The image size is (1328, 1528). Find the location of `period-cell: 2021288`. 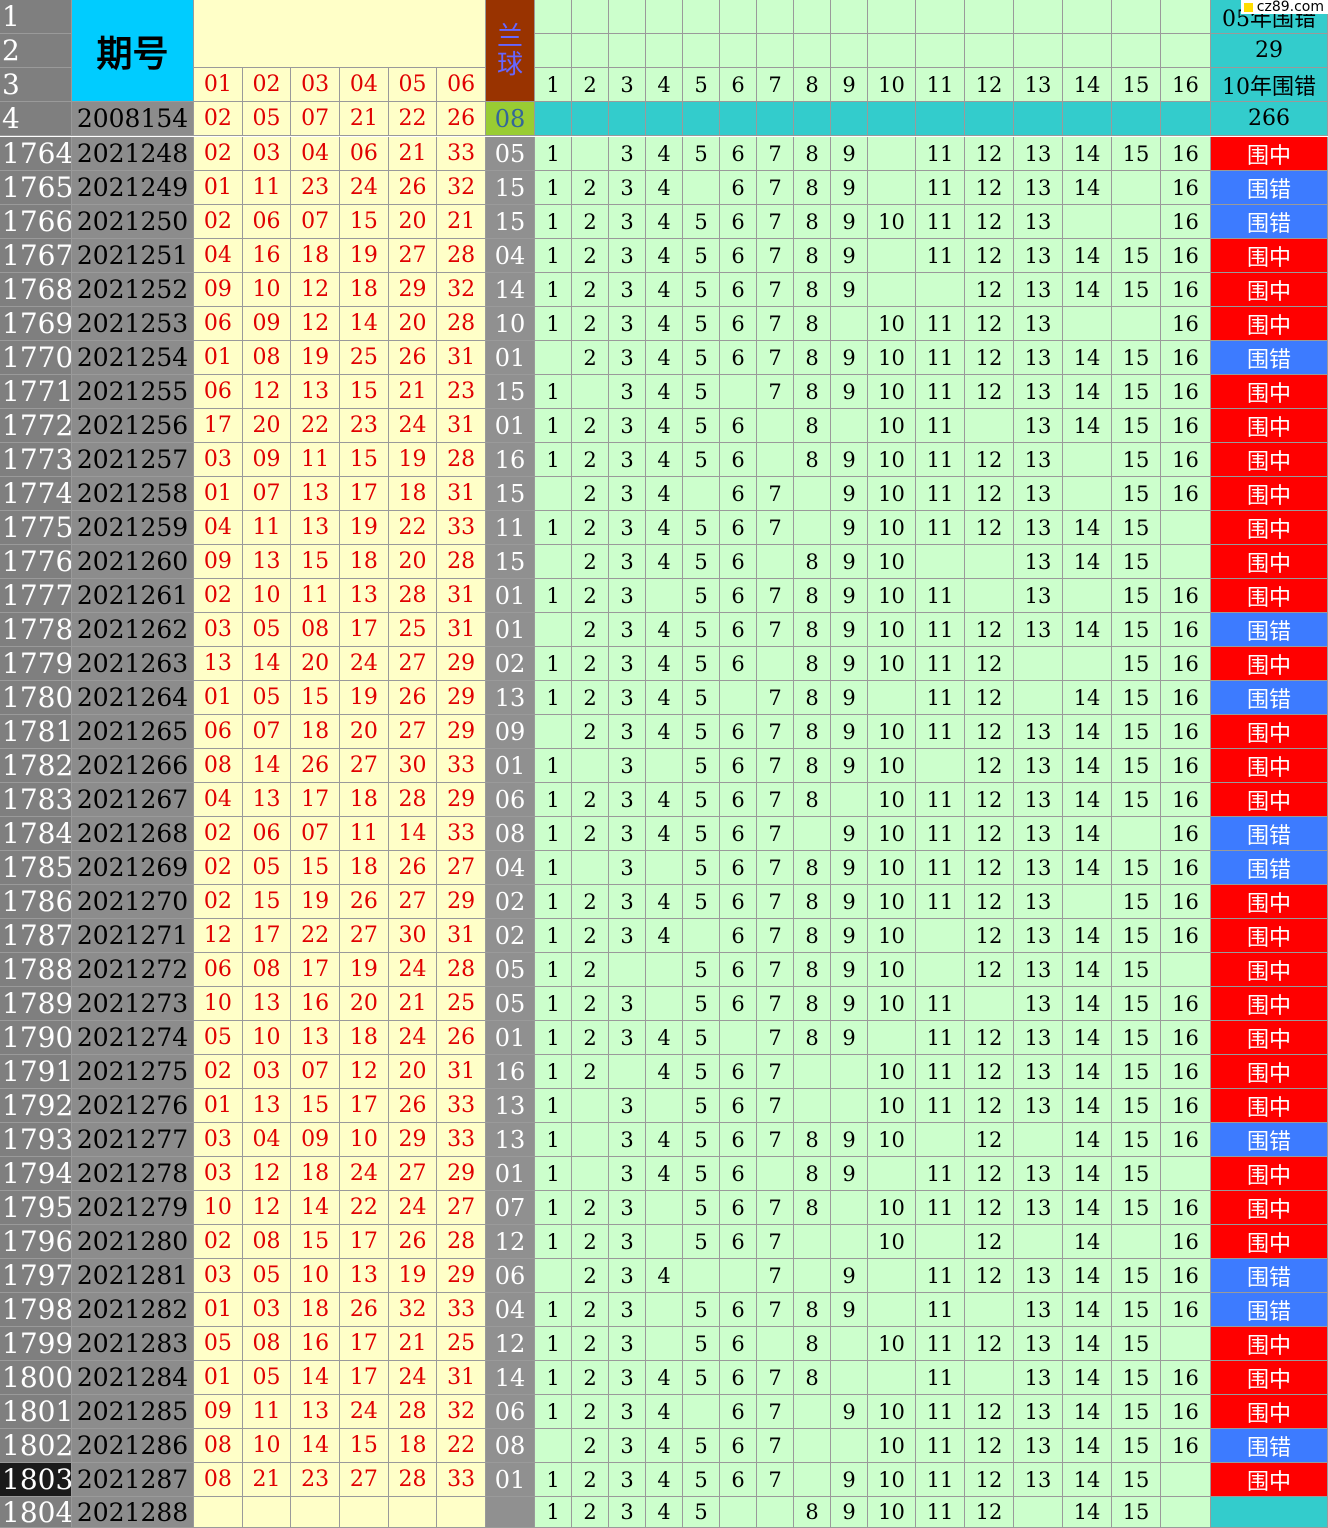

period-cell: 2021288 is located at coordinates (133, 1512).